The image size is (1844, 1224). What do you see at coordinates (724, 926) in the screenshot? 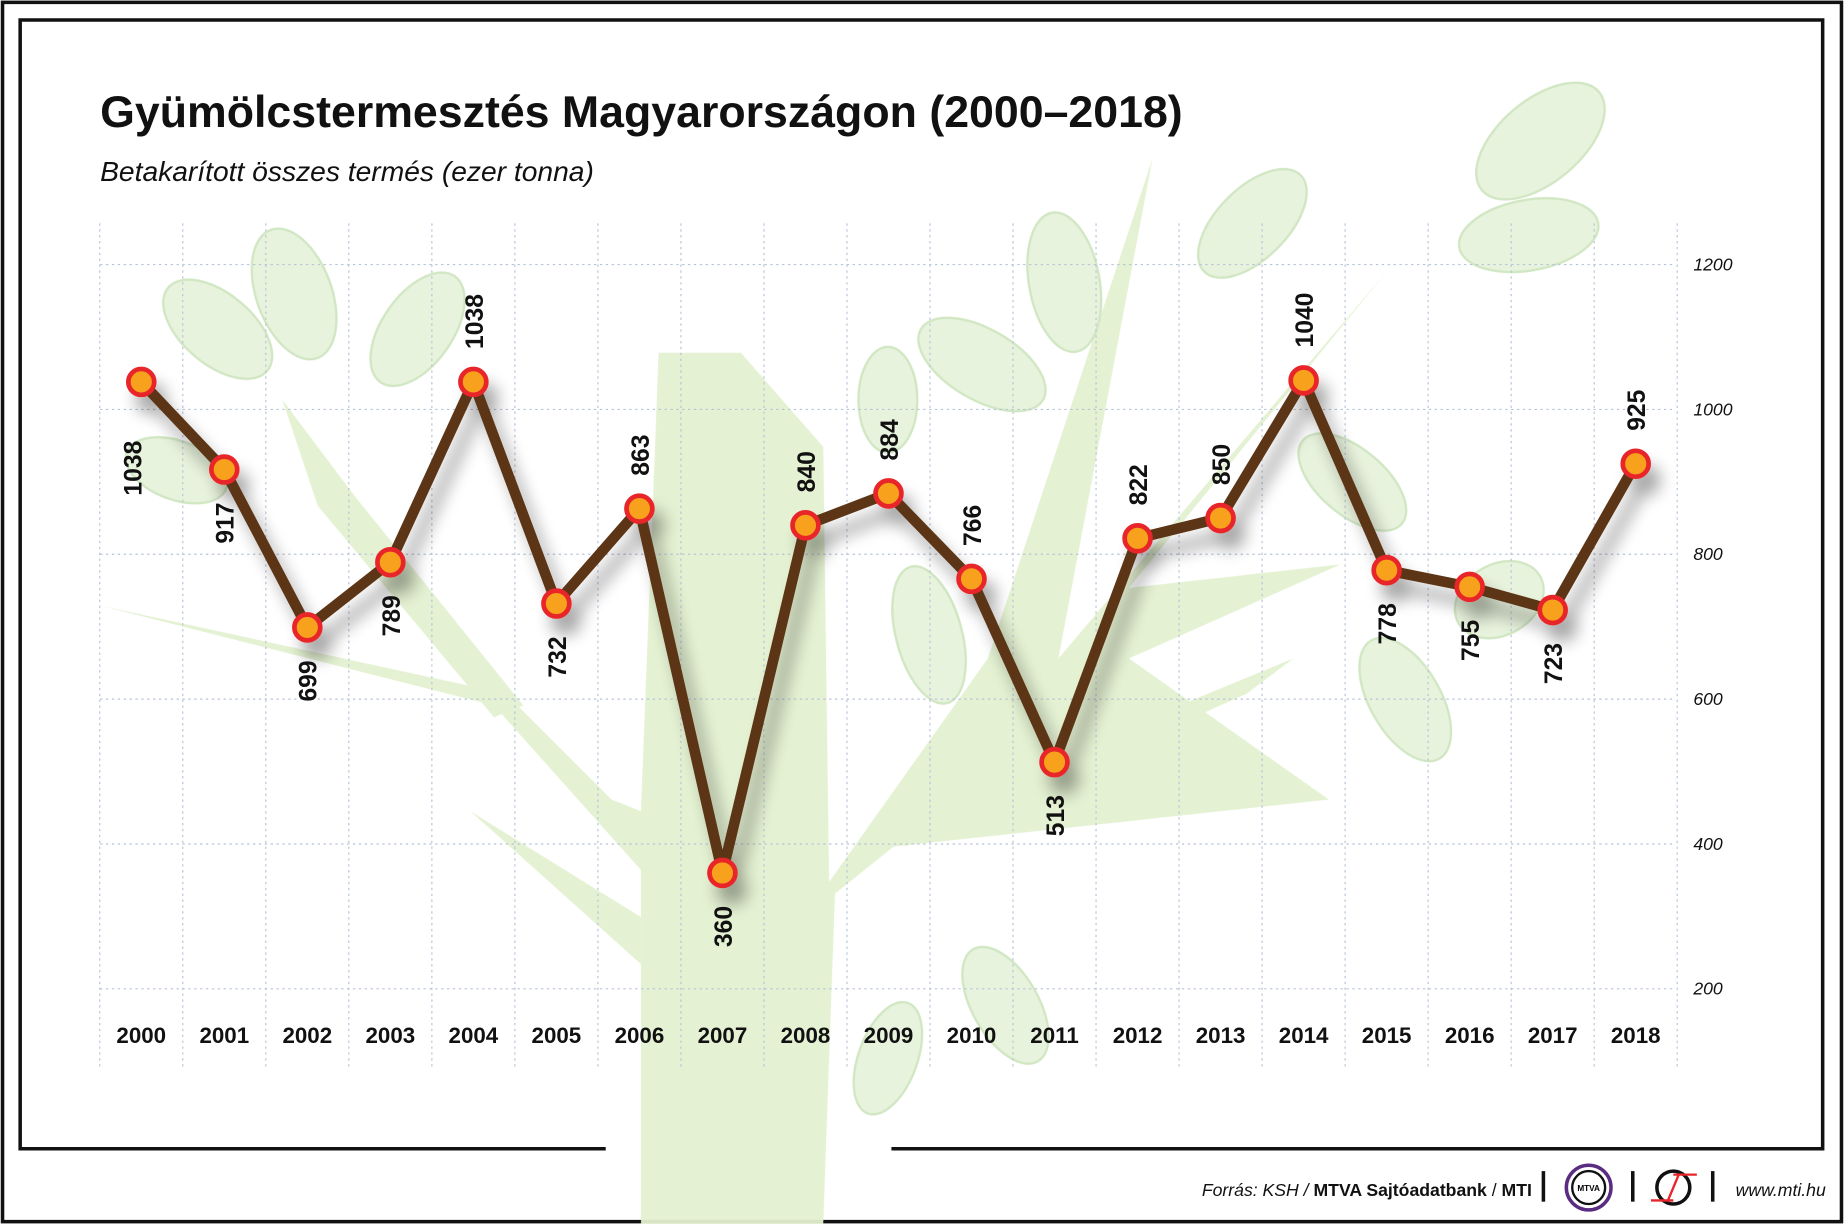
I see `data-label: 360` at bounding box center [724, 926].